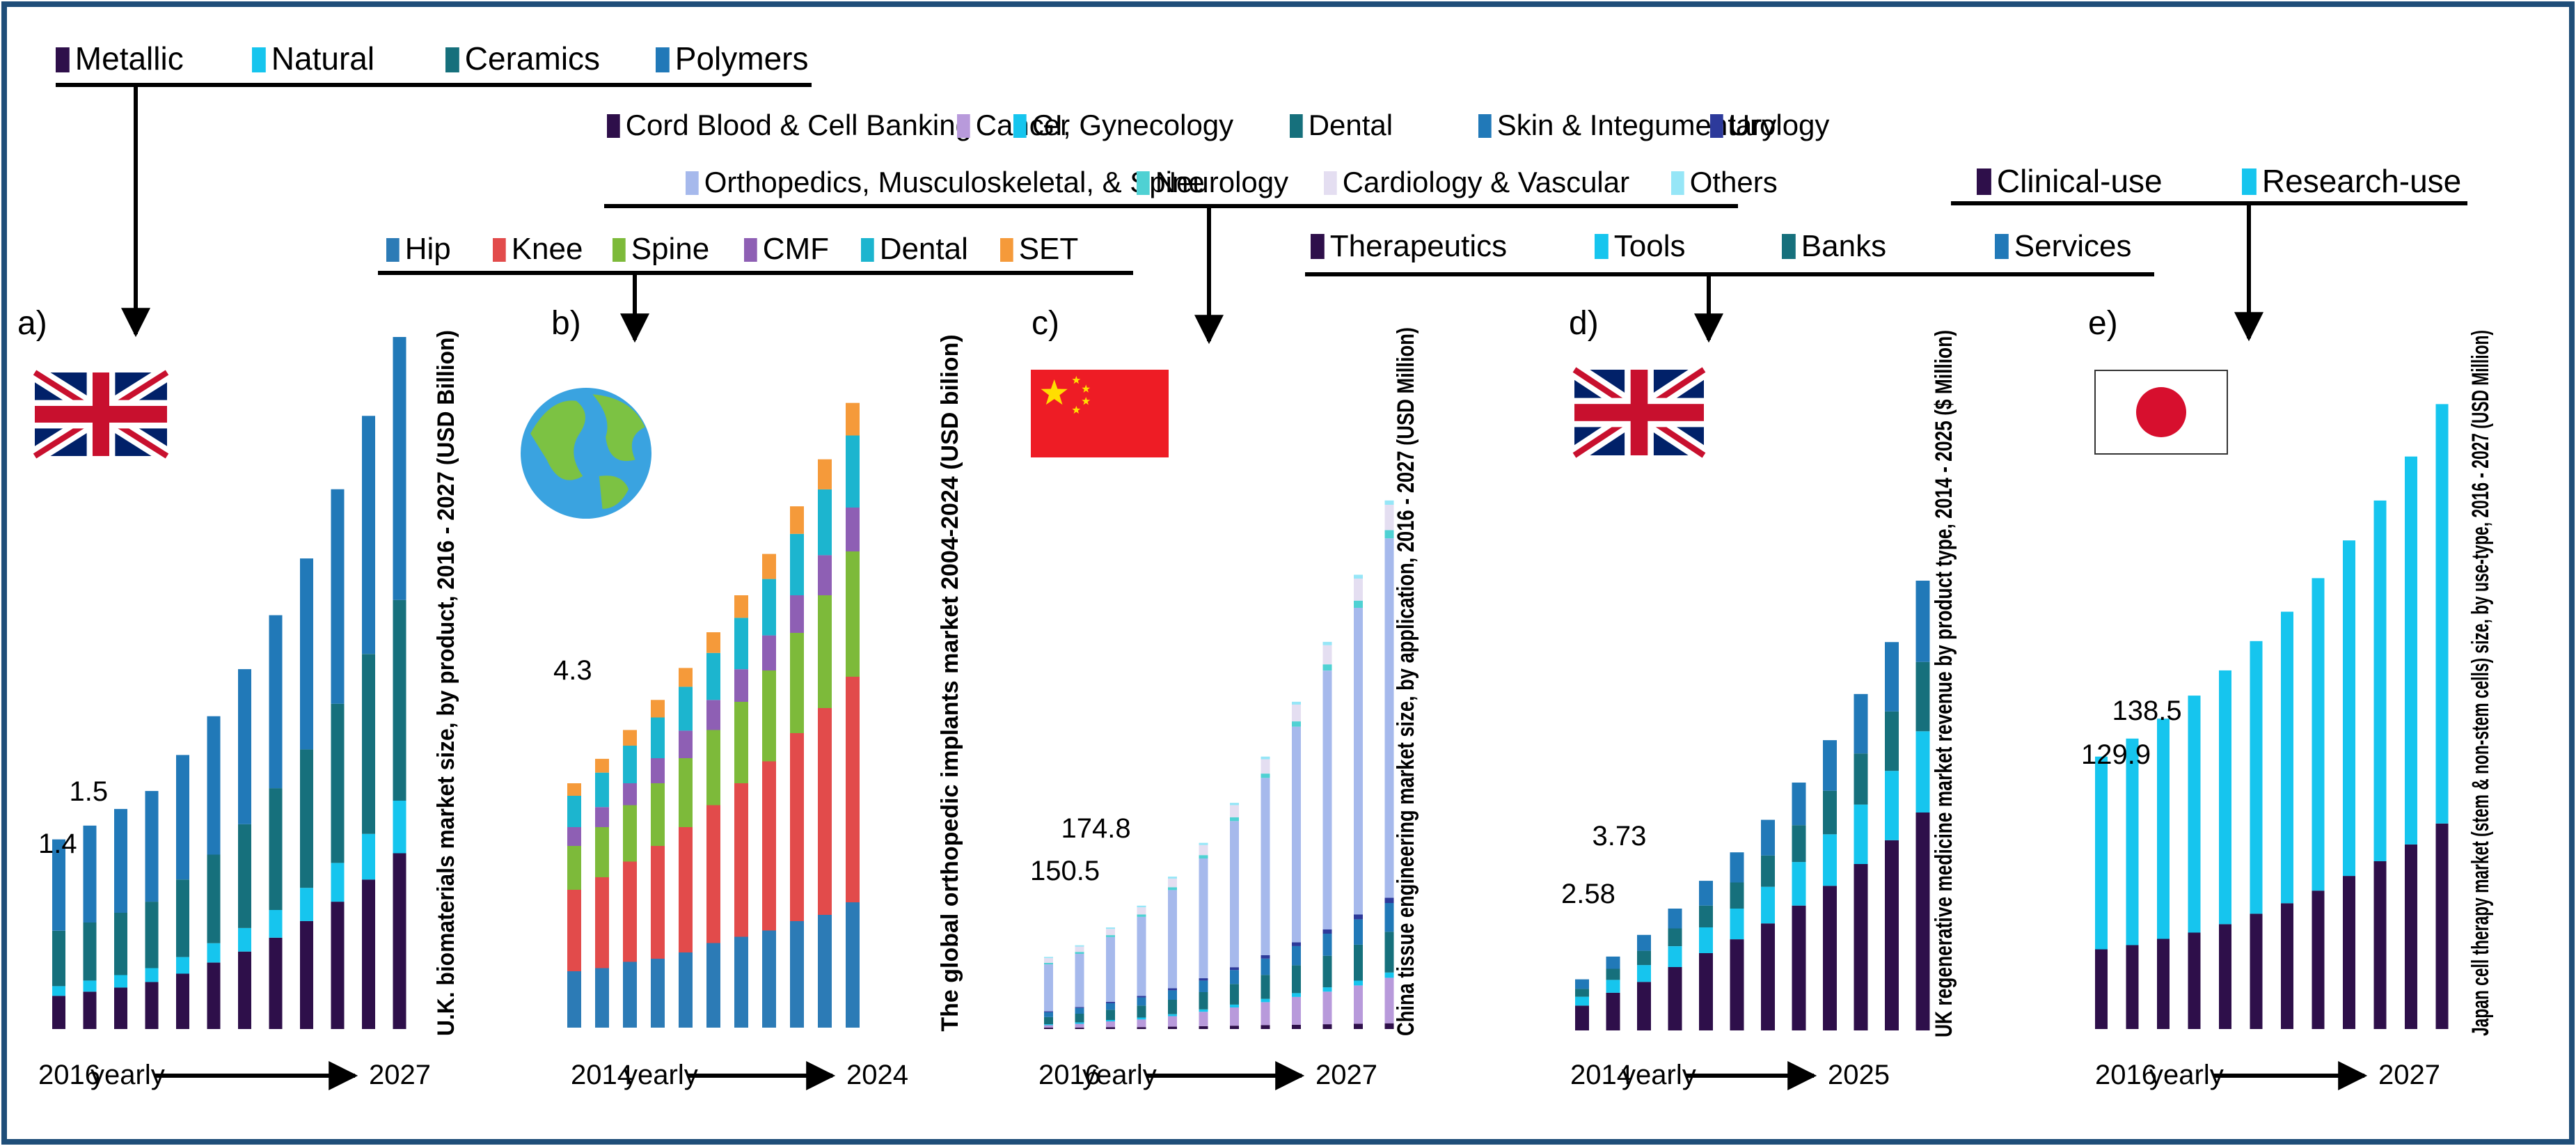  I want to click on legend-label: Polymers, so click(742, 58).